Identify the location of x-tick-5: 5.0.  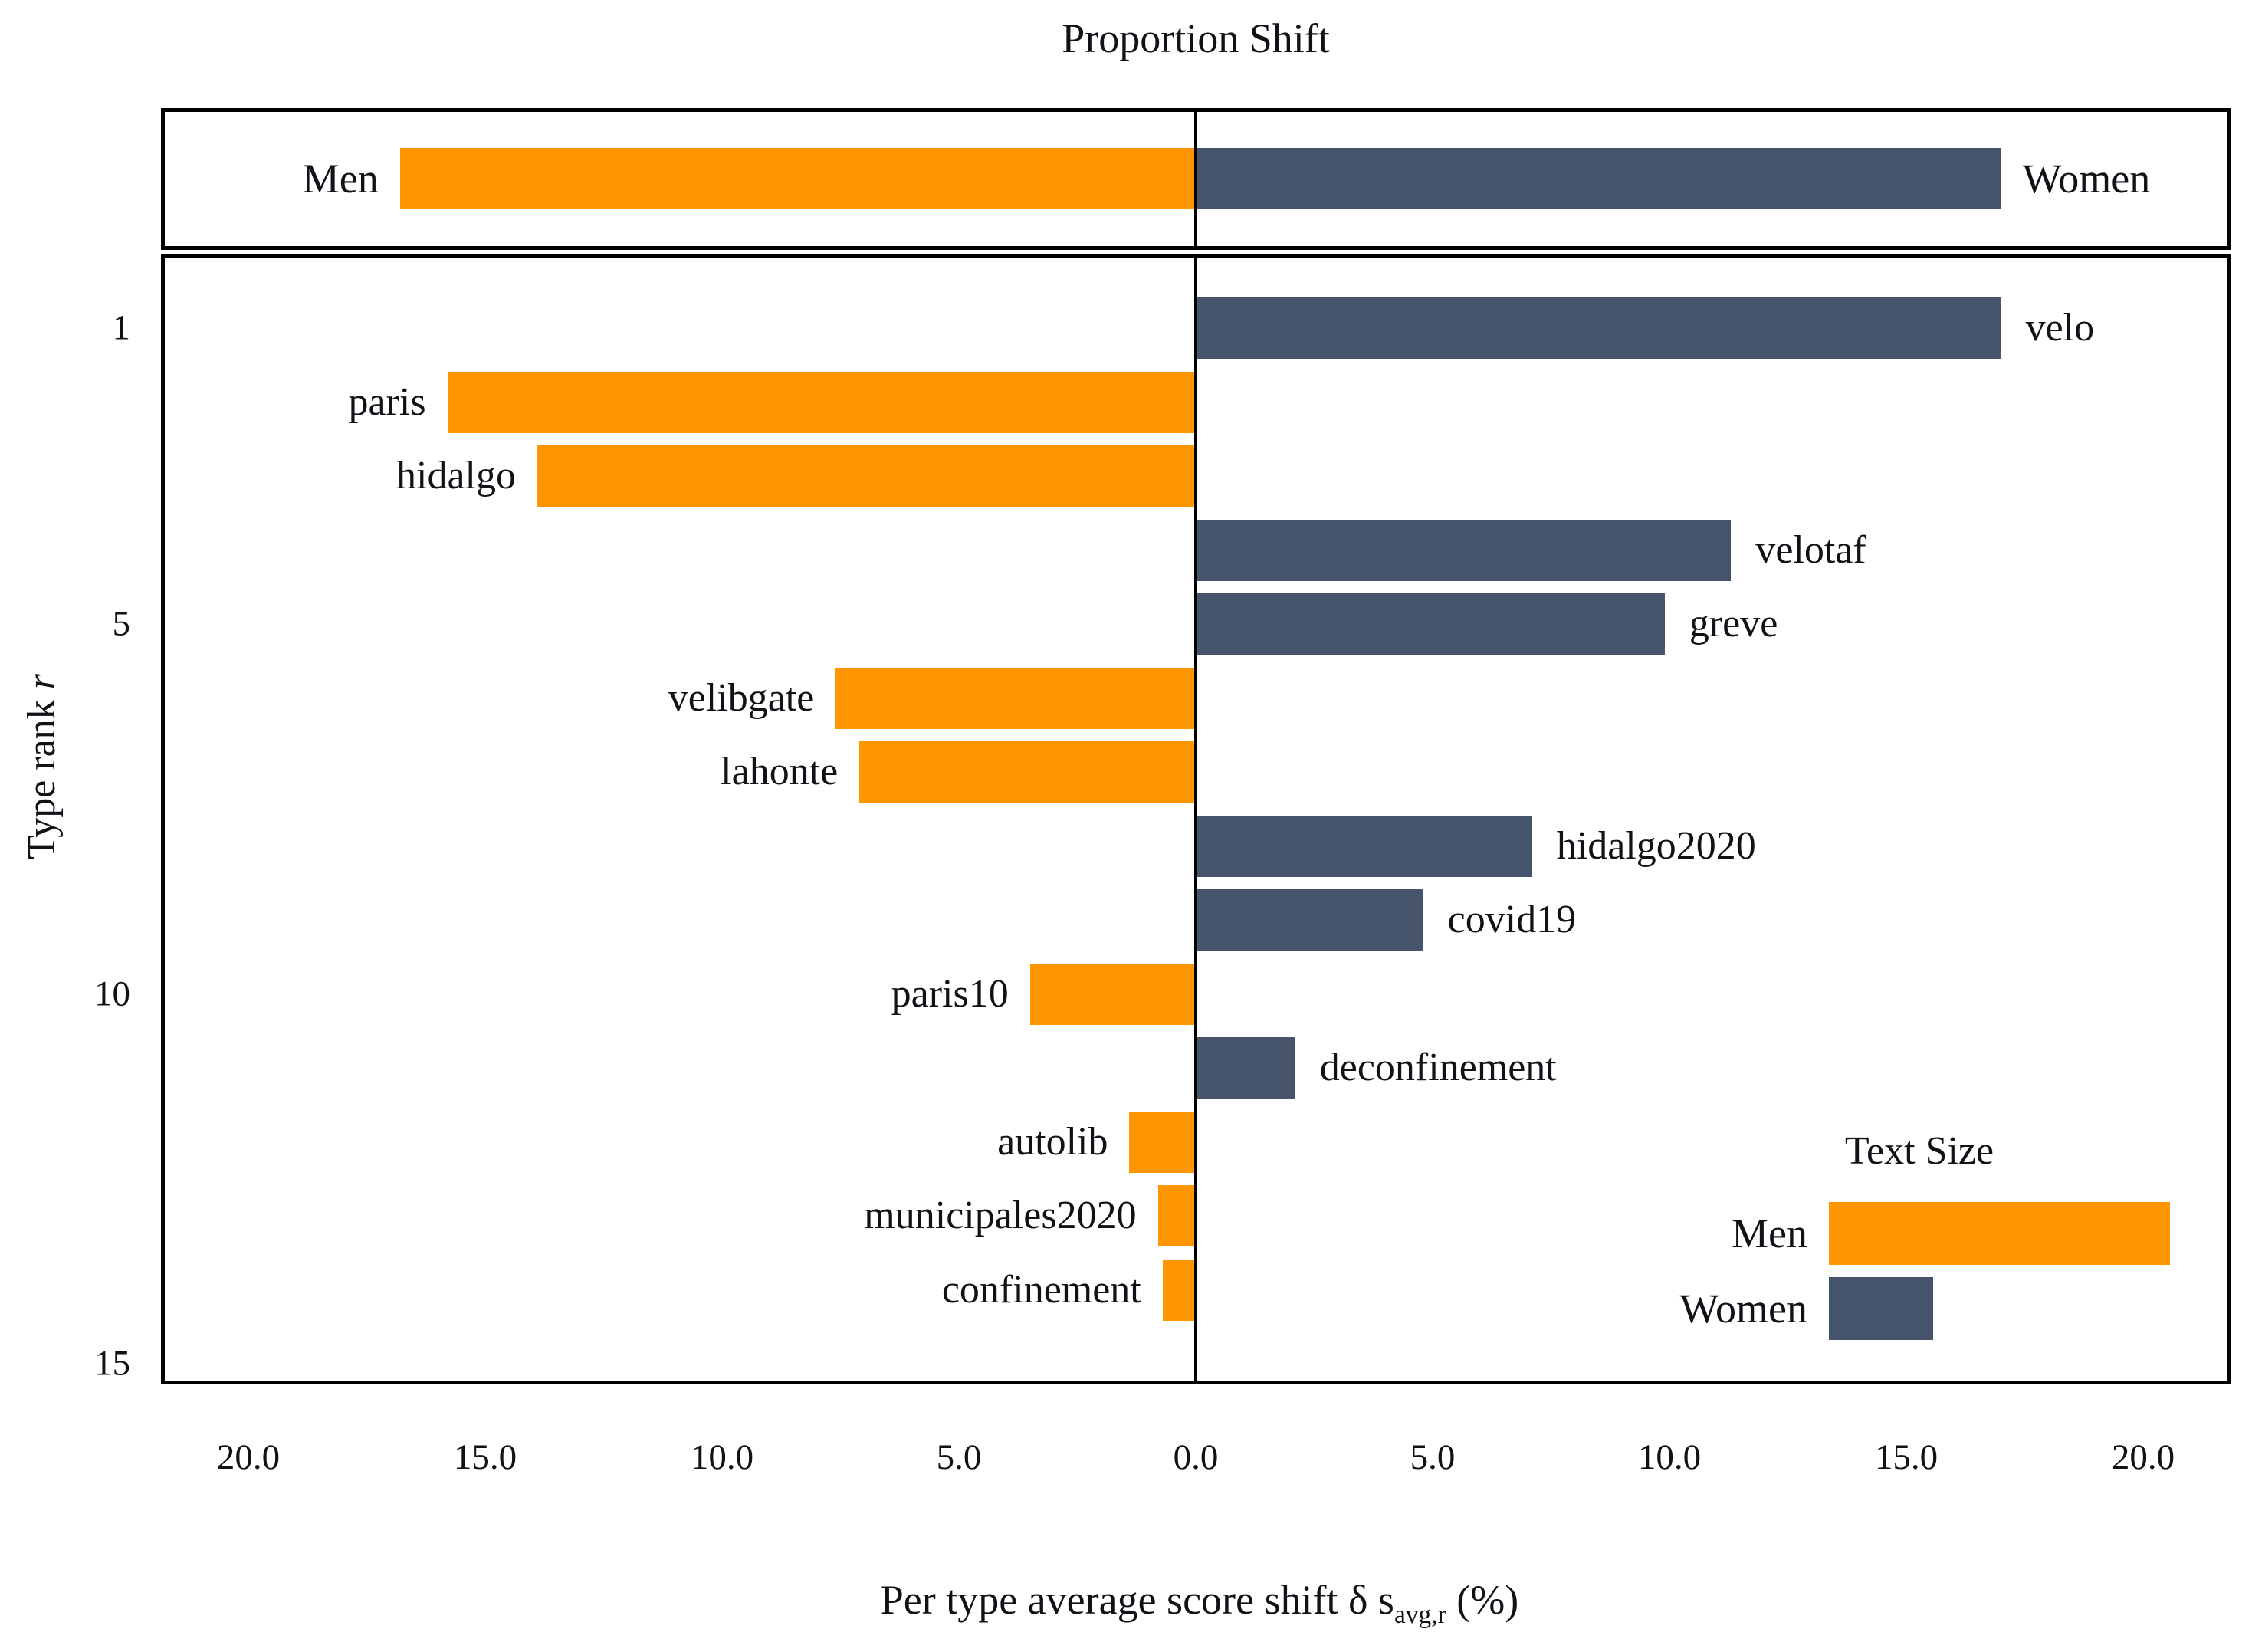
(1433, 1457).